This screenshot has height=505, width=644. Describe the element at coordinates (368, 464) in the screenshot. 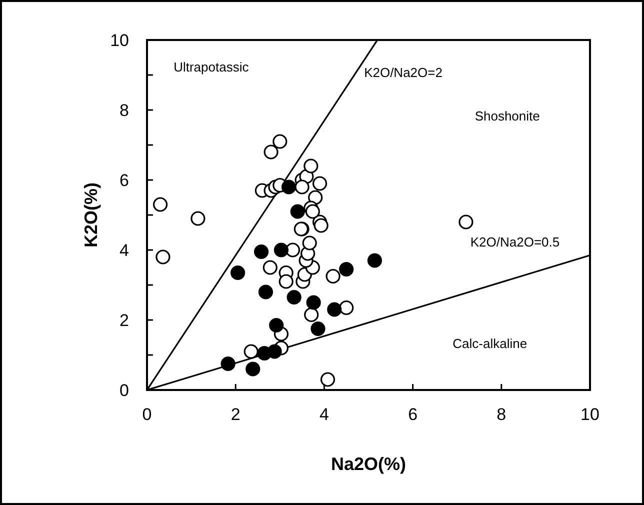

I see `x-axis-title: Na2O(%)` at that location.